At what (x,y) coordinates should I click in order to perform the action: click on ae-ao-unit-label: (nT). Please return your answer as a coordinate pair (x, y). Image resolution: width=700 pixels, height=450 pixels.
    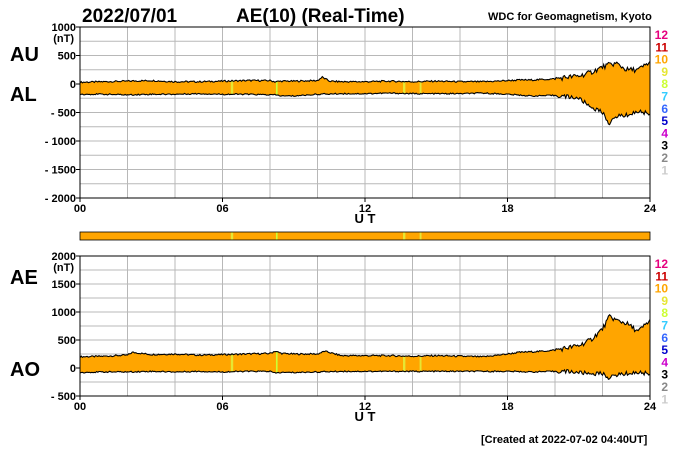
    Looking at the image, I should click on (63, 268).